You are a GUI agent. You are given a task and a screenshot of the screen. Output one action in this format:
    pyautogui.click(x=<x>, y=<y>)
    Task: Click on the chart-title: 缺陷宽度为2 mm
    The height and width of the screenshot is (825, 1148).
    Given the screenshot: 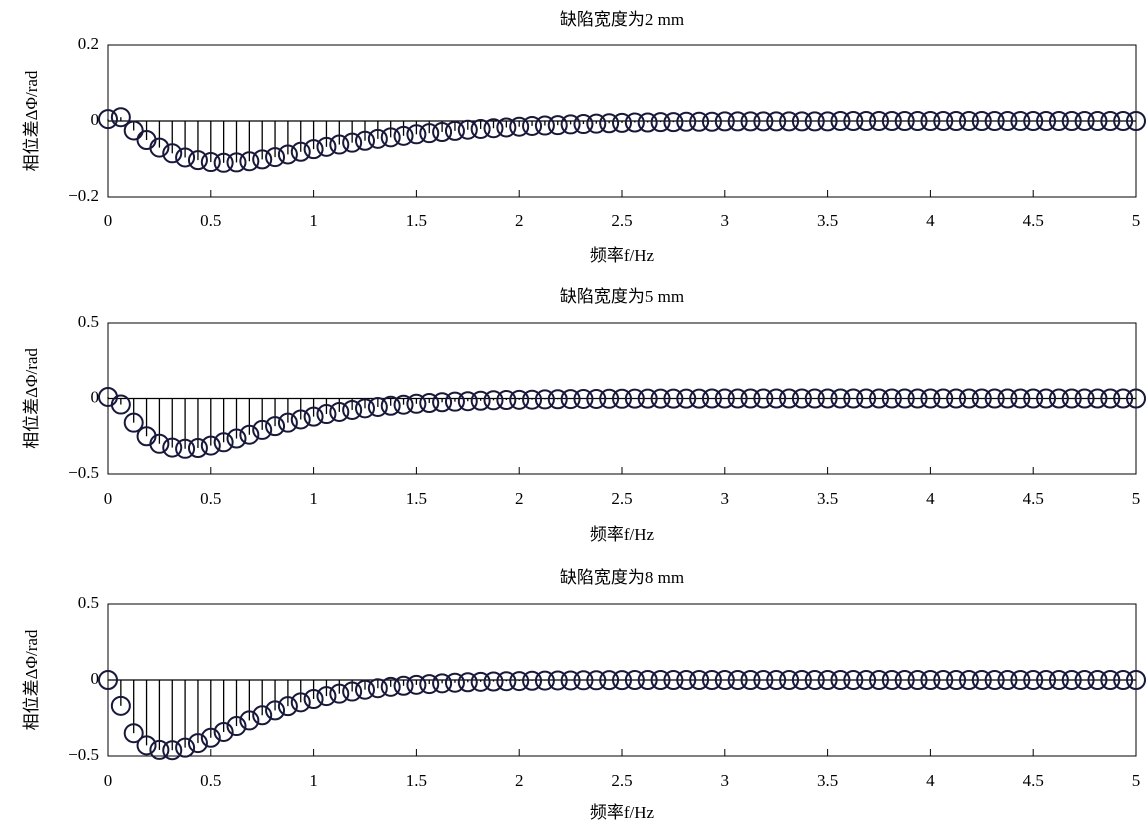 What is the action you would take?
    pyautogui.click(x=622, y=19)
    